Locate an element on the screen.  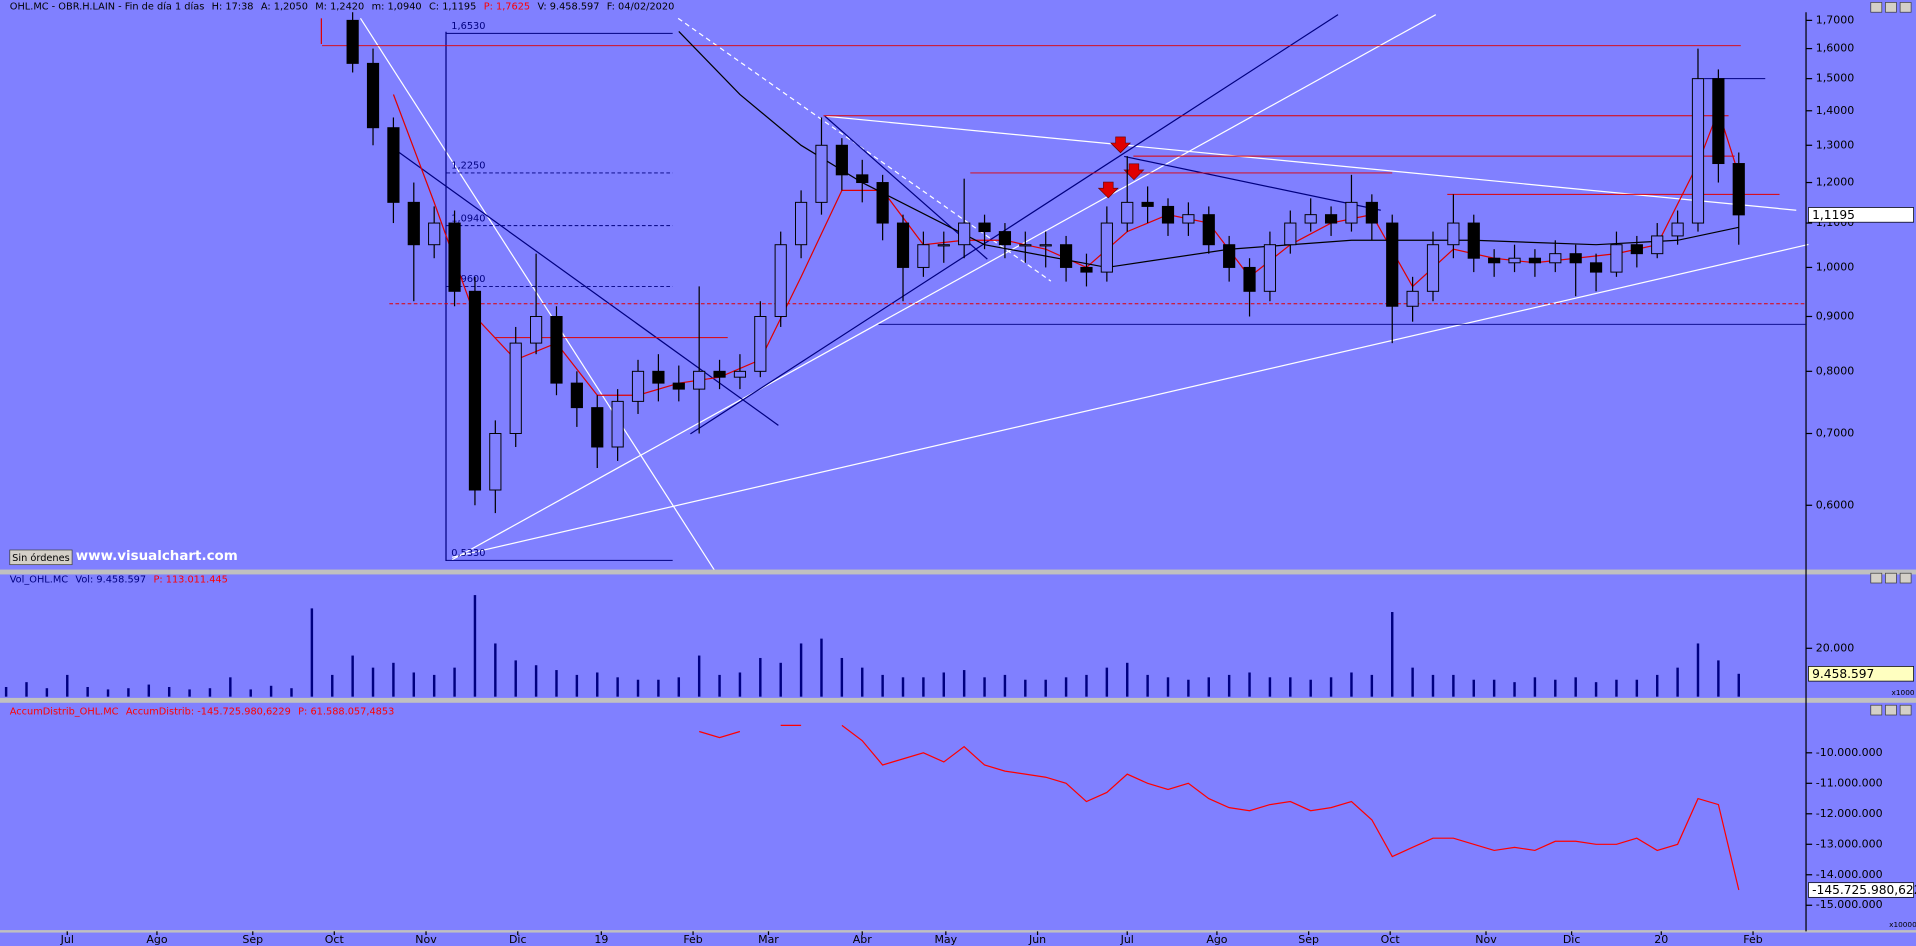
orders-button-label: Sin órdenes is located at coordinates (41, 558).